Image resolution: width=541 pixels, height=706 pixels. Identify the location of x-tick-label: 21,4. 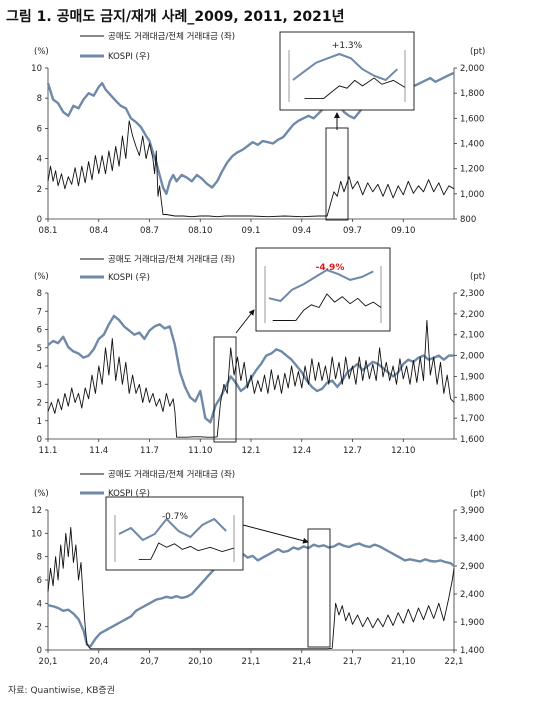
(301, 662).